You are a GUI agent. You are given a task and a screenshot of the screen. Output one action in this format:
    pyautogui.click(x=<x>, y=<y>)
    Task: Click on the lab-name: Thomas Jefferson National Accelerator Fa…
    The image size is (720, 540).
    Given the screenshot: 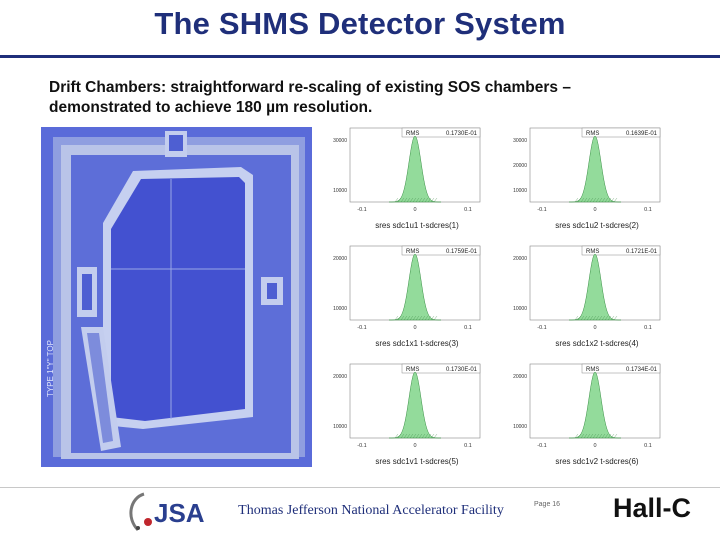 What is the action you would take?
    pyautogui.click(x=371, y=510)
    